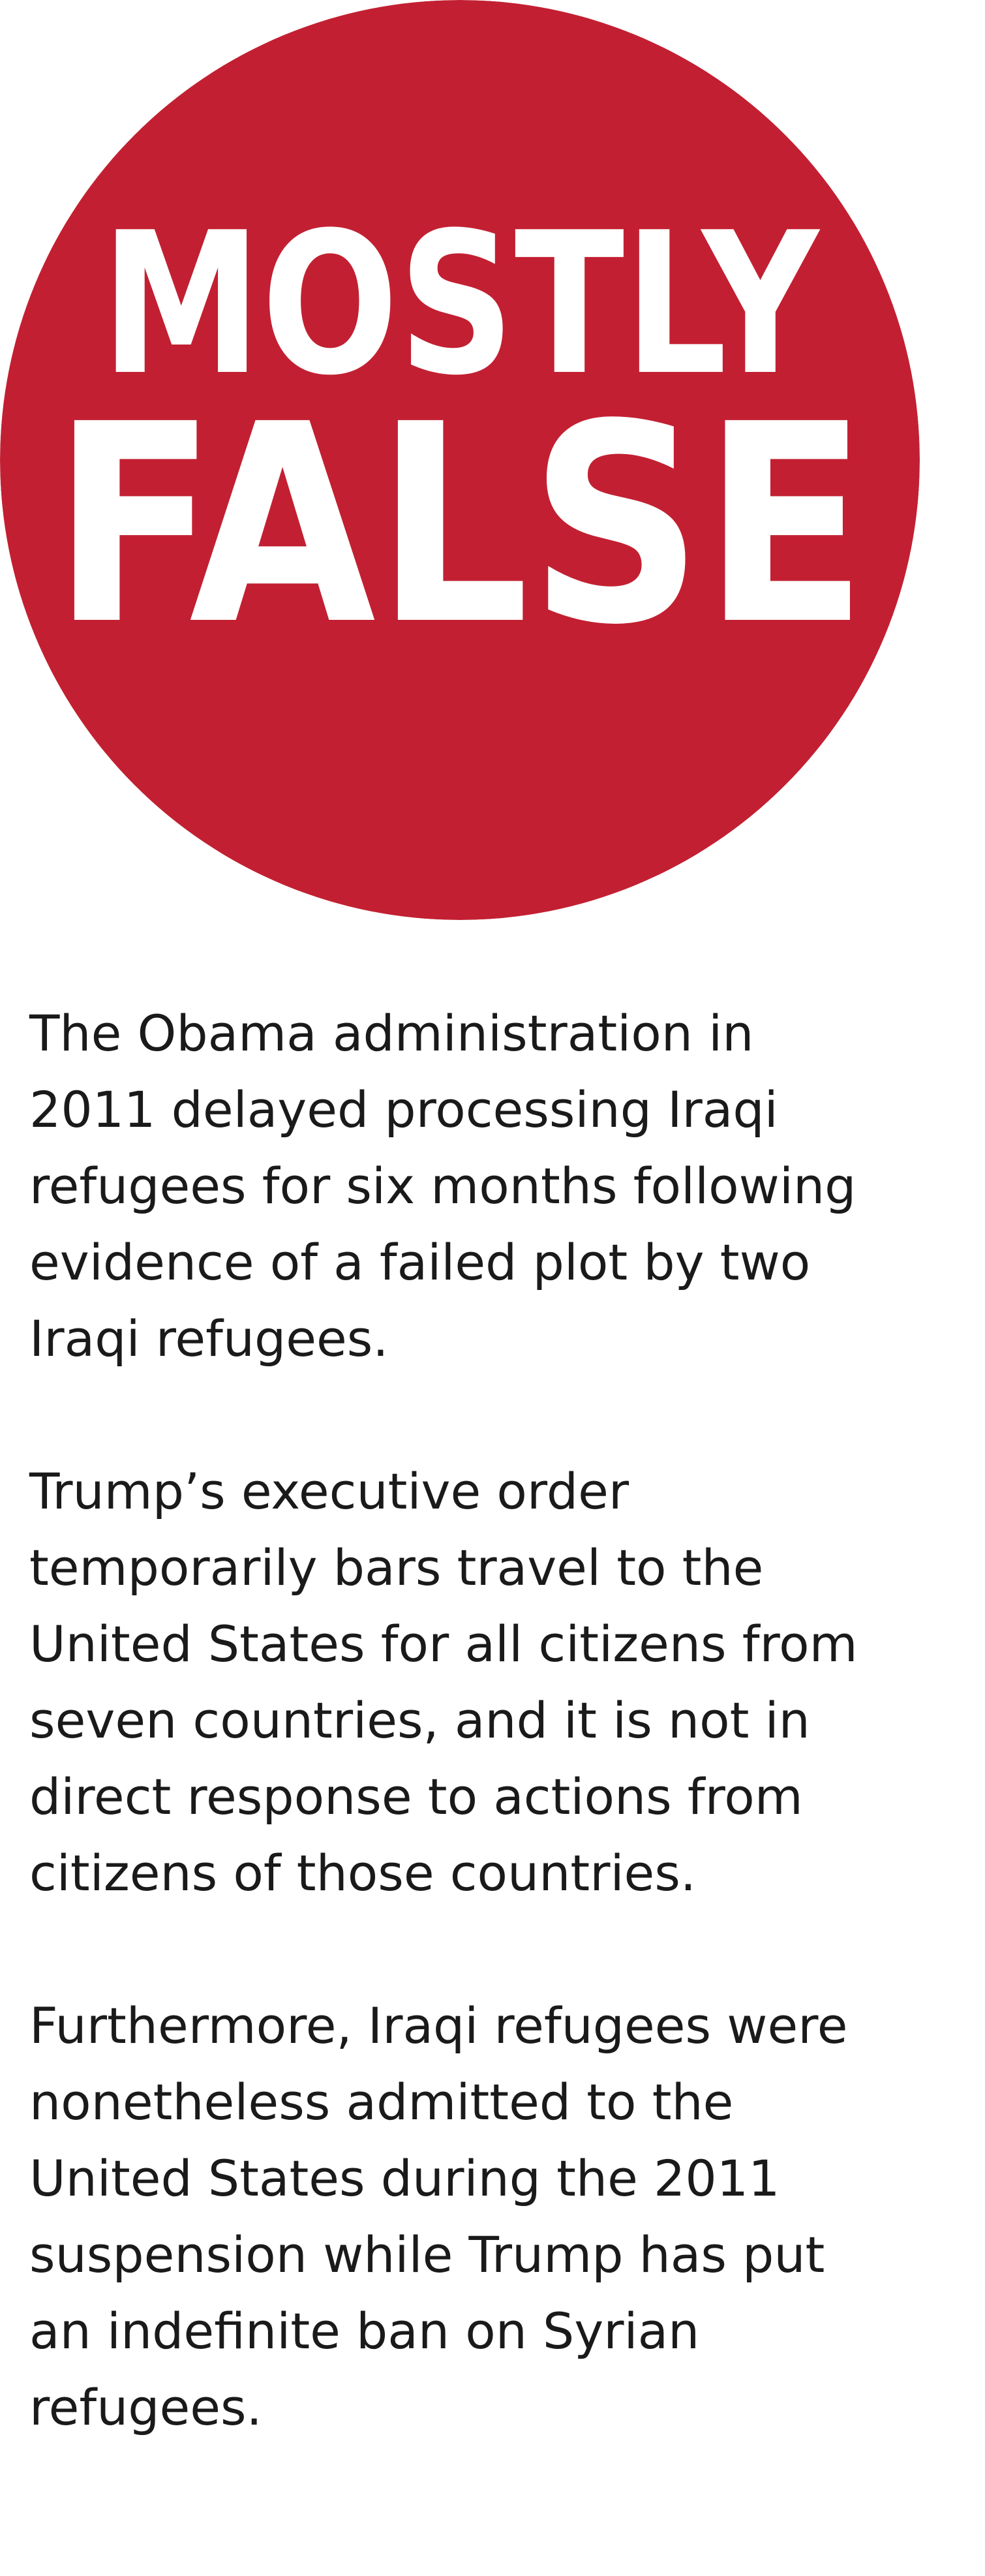 The height and width of the screenshot is (2576, 985). Describe the element at coordinates (420, 1262) in the screenshot. I see `text-line: evidence of a failed plot by two` at that location.